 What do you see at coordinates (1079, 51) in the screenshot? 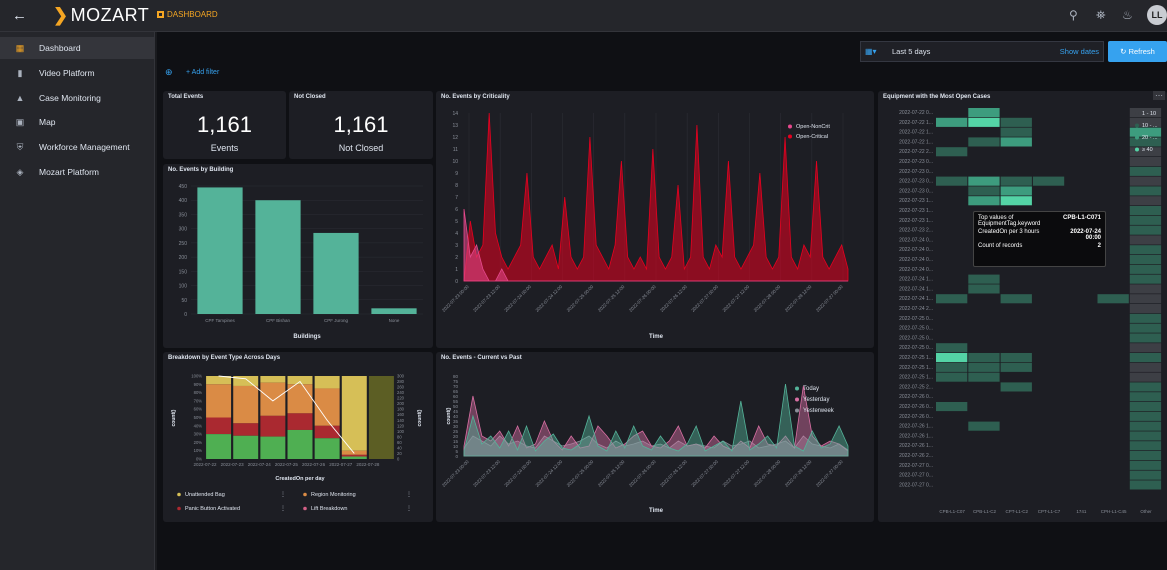
I see `show-dates-link: Show dates` at bounding box center [1079, 51].